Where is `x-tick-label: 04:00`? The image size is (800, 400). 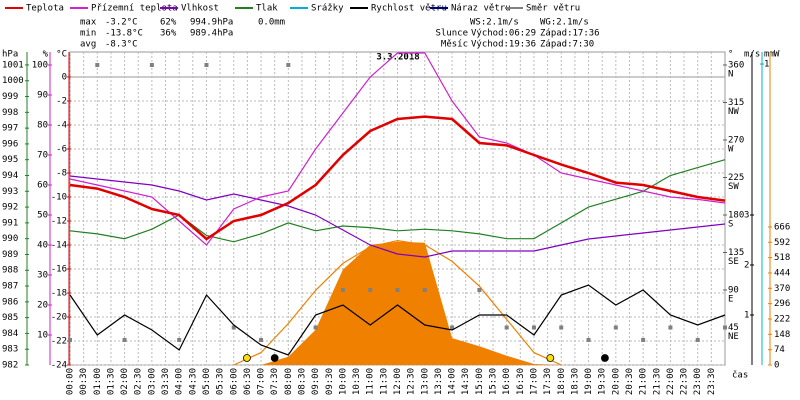
x-tick-label: 04:00 is located at coordinates (180, 381).